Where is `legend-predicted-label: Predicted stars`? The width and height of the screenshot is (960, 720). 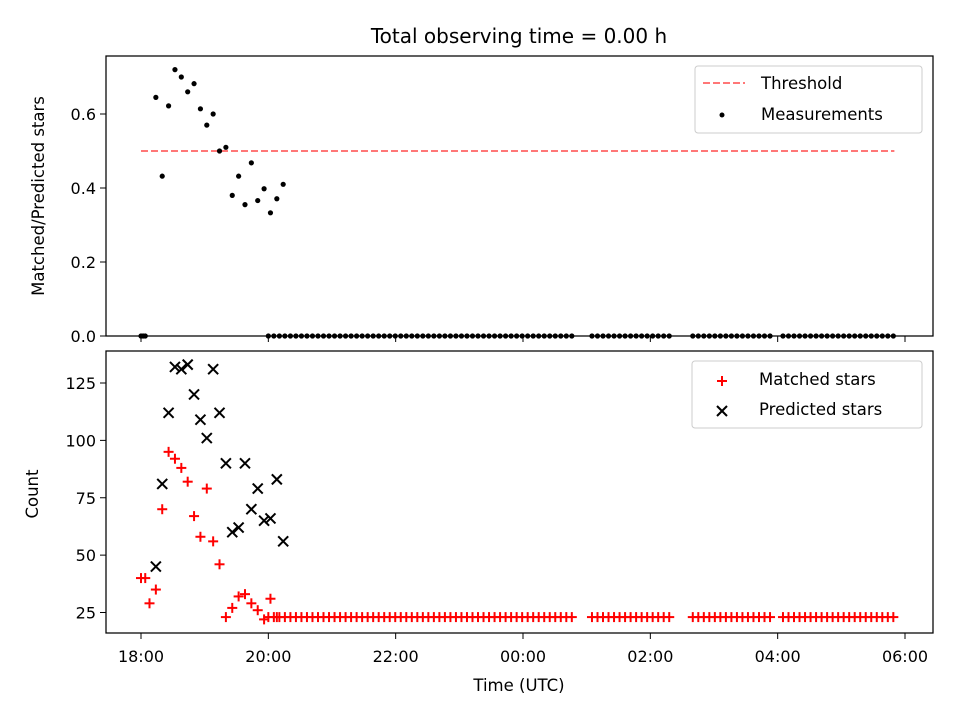 legend-predicted-label: Predicted stars is located at coordinates (820, 409).